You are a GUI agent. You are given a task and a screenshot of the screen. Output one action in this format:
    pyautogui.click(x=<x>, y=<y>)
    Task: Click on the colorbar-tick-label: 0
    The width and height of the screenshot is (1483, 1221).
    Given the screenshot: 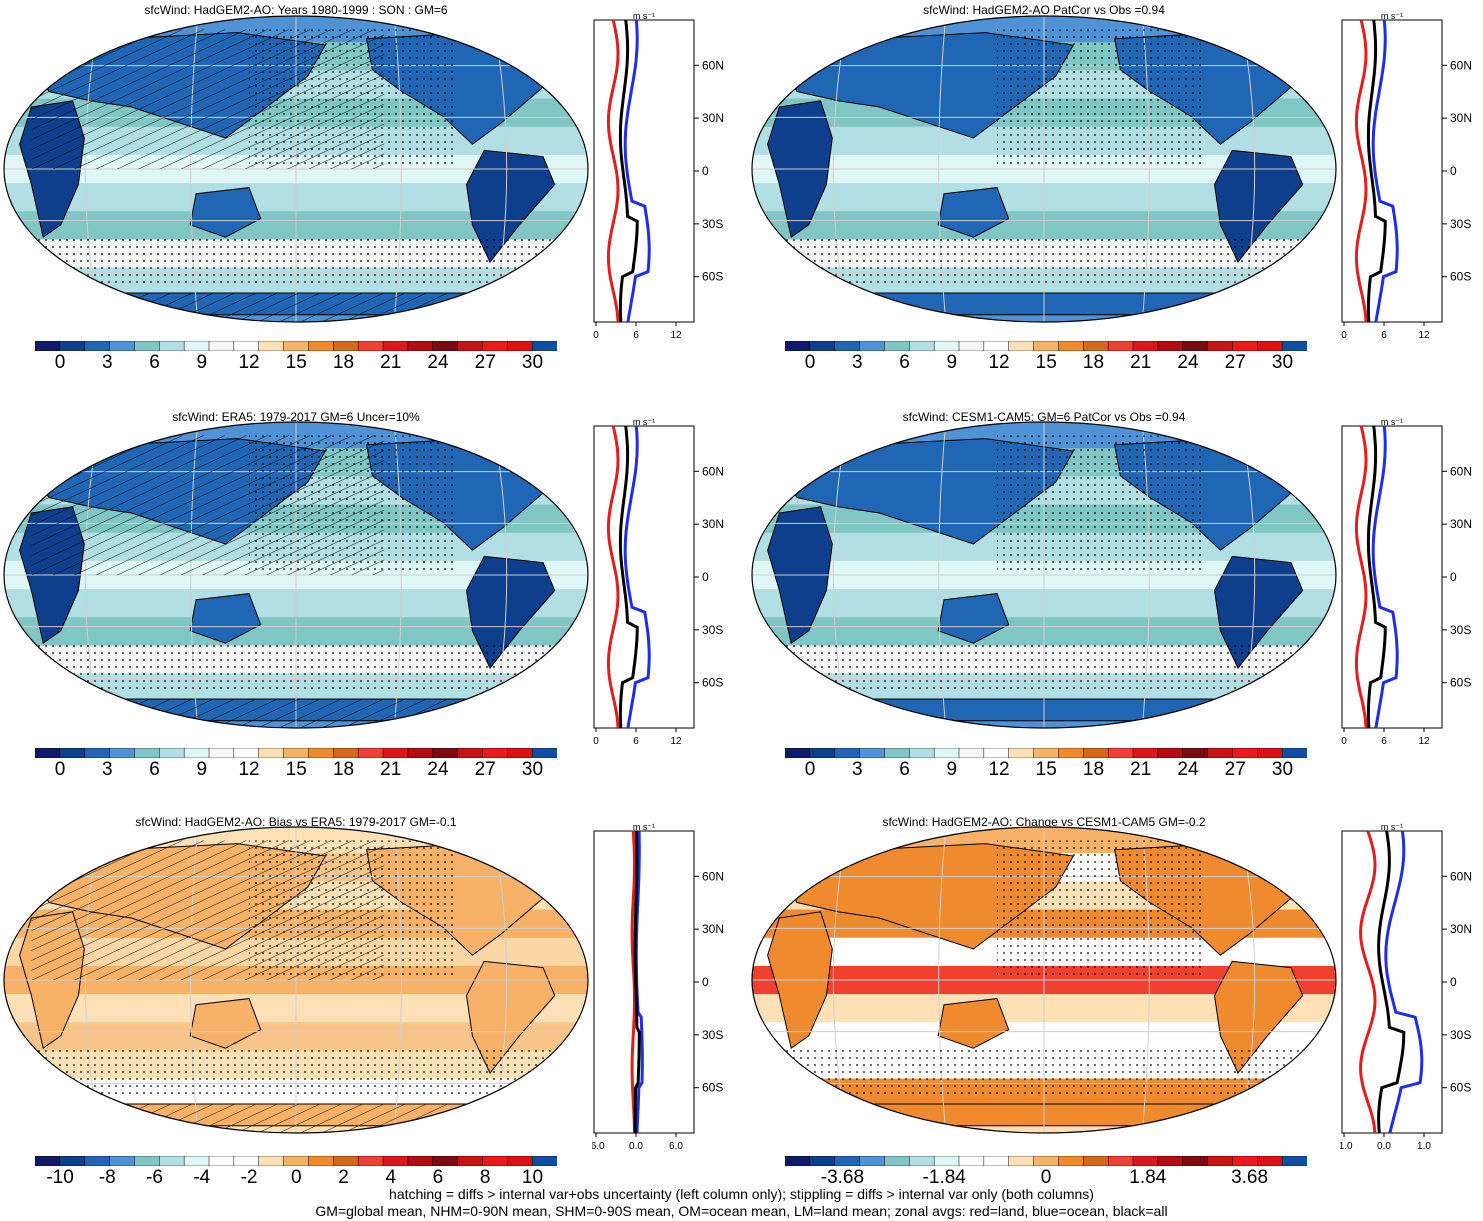 What is the action you would take?
    pyautogui.click(x=810, y=362)
    